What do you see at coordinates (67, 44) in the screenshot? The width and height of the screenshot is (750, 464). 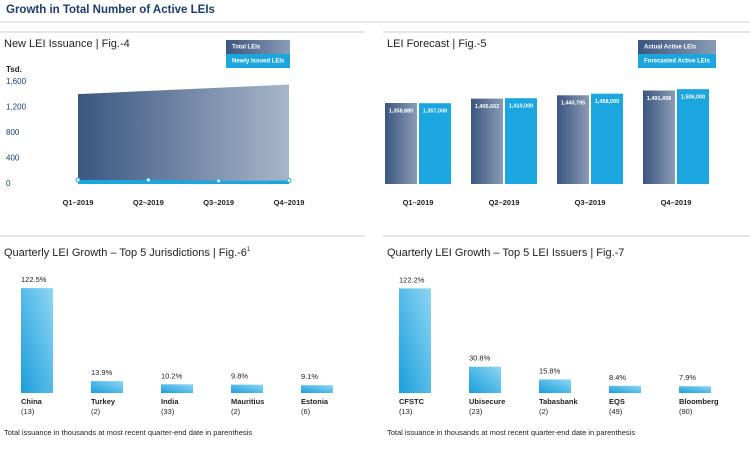 I see `chart-title: New LEI Issuance | Fig.-4` at bounding box center [67, 44].